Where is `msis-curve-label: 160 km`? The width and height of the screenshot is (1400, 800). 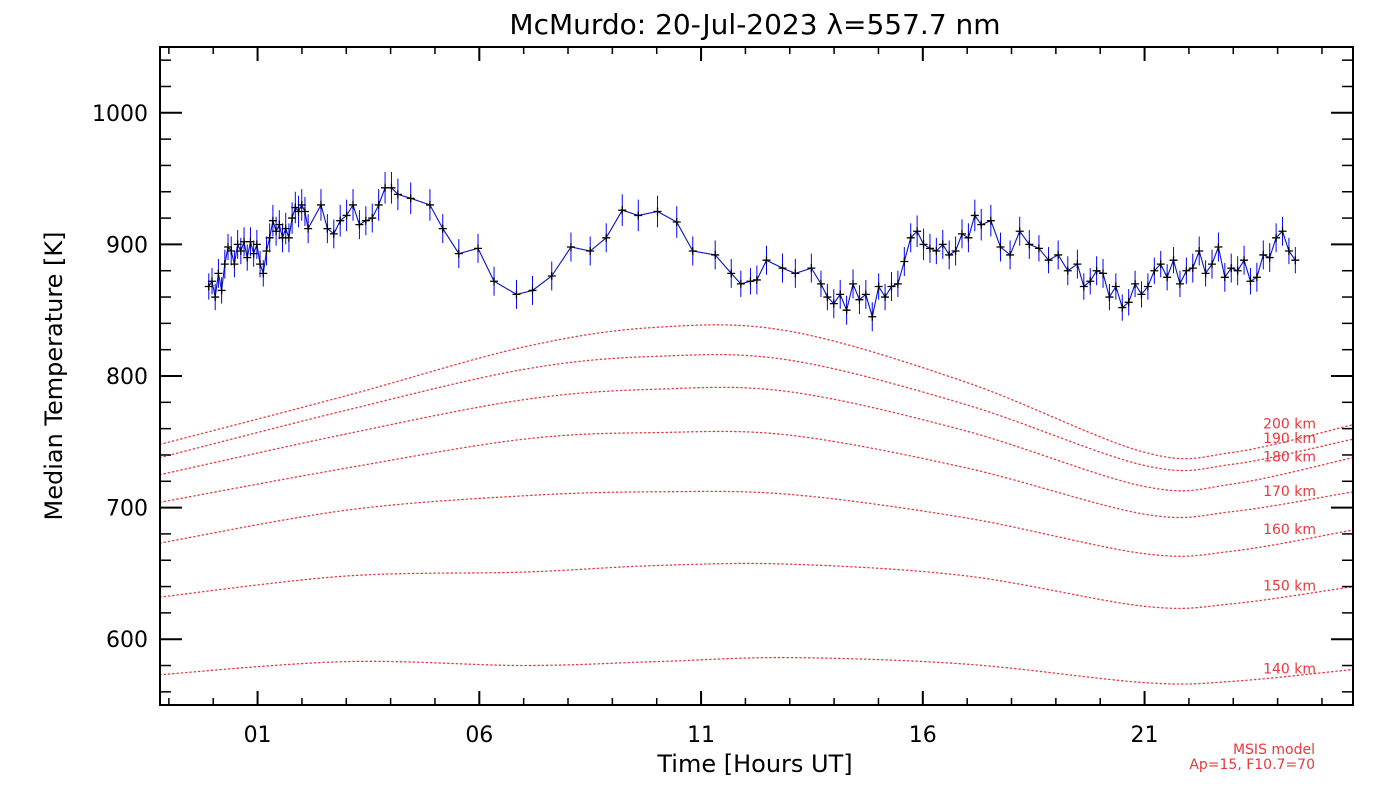 msis-curve-label: 160 km is located at coordinates (1289, 530).